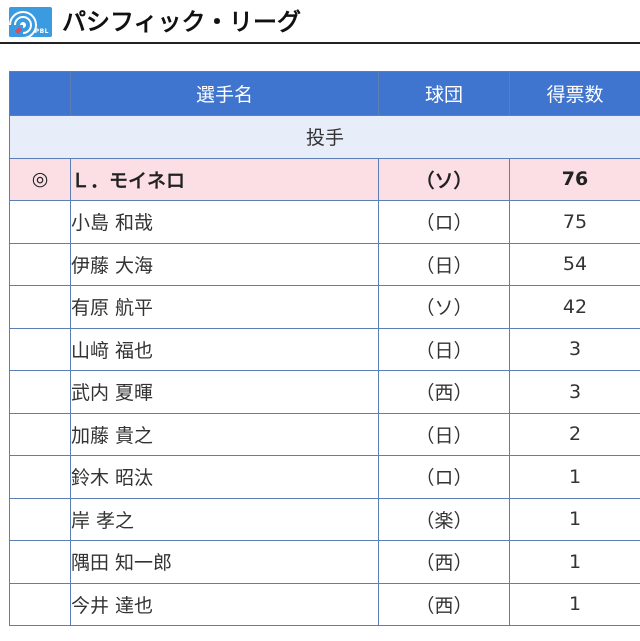 The height and width of the screenshot is (641, 640). I want to click on table-row: 隅田 知一郎 （西） 1, so click(324, 562).